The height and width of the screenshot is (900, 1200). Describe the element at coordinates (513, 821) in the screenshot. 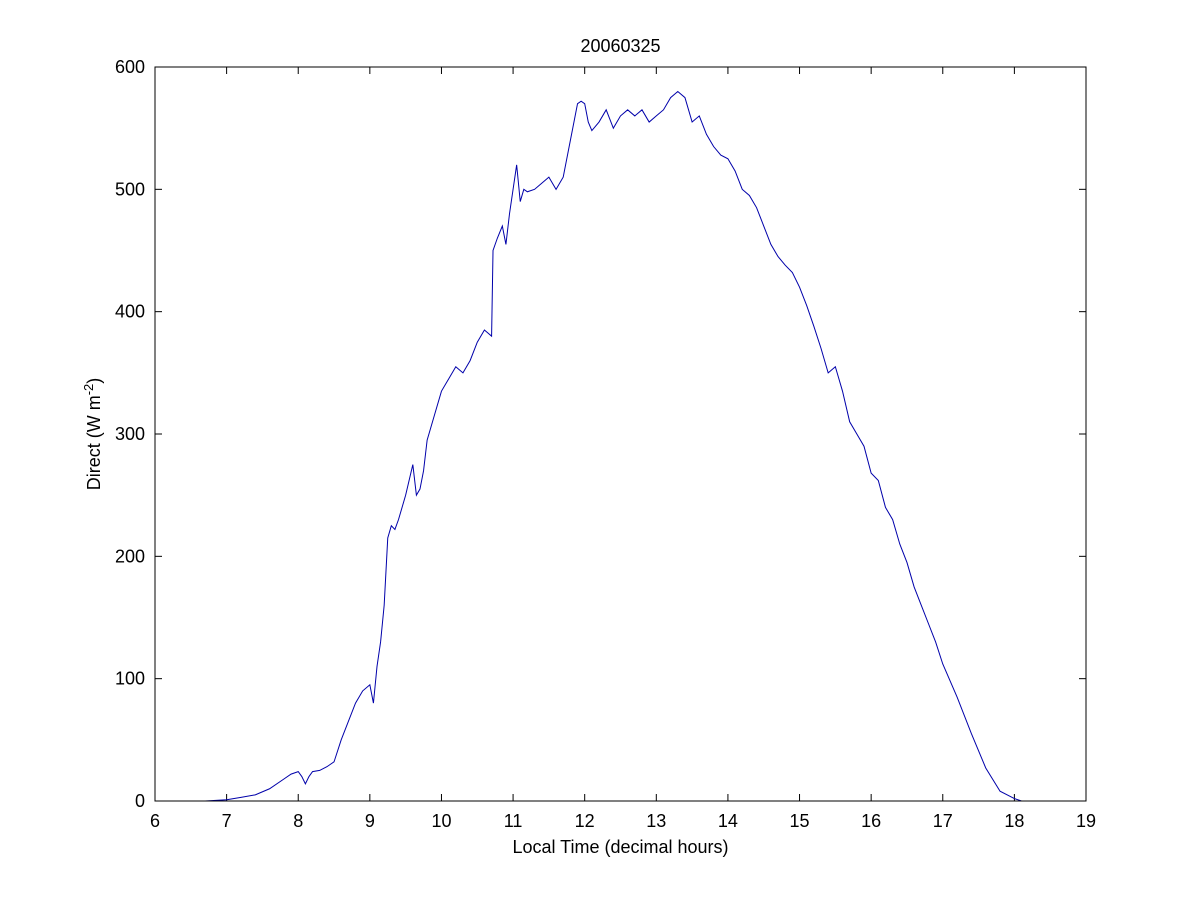

I see `x-tick-label: 11` at that location.